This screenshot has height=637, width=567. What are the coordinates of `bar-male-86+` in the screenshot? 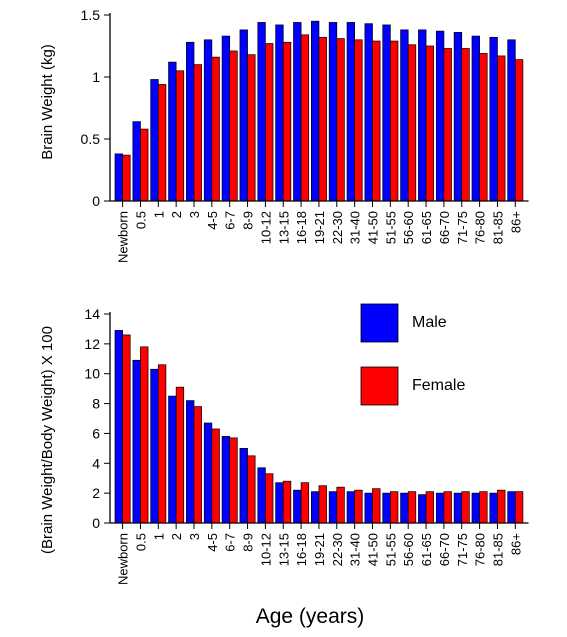 It's located at (511, 120).